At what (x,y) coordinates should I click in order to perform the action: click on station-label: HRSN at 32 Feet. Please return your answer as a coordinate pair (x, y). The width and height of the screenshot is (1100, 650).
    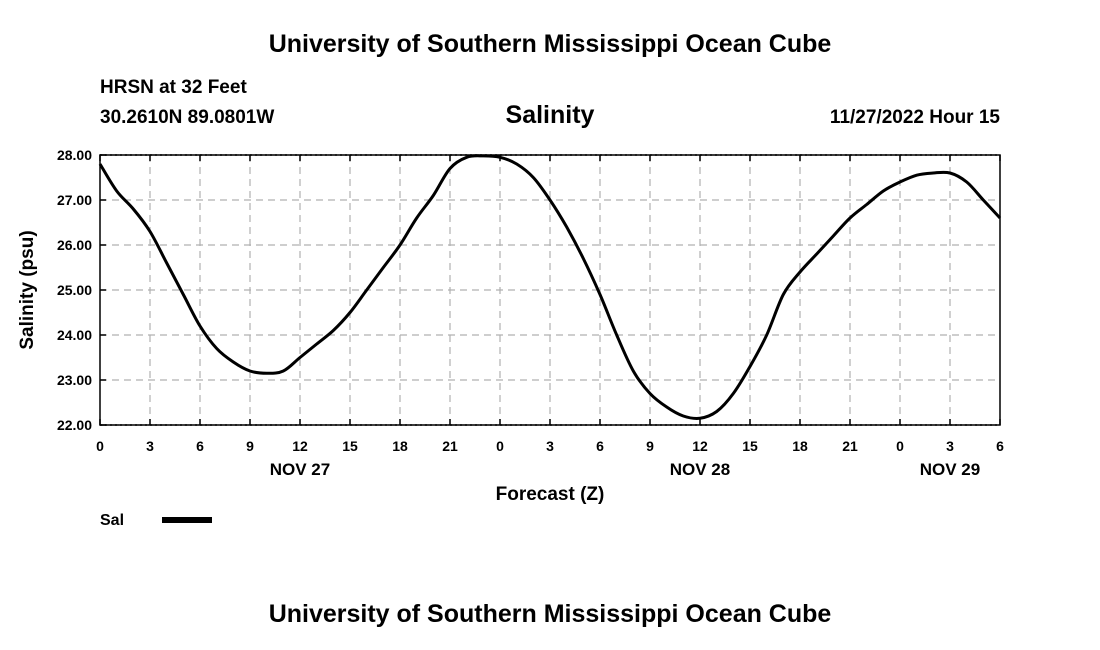
    Looking at the image, I should click on (173, 87).